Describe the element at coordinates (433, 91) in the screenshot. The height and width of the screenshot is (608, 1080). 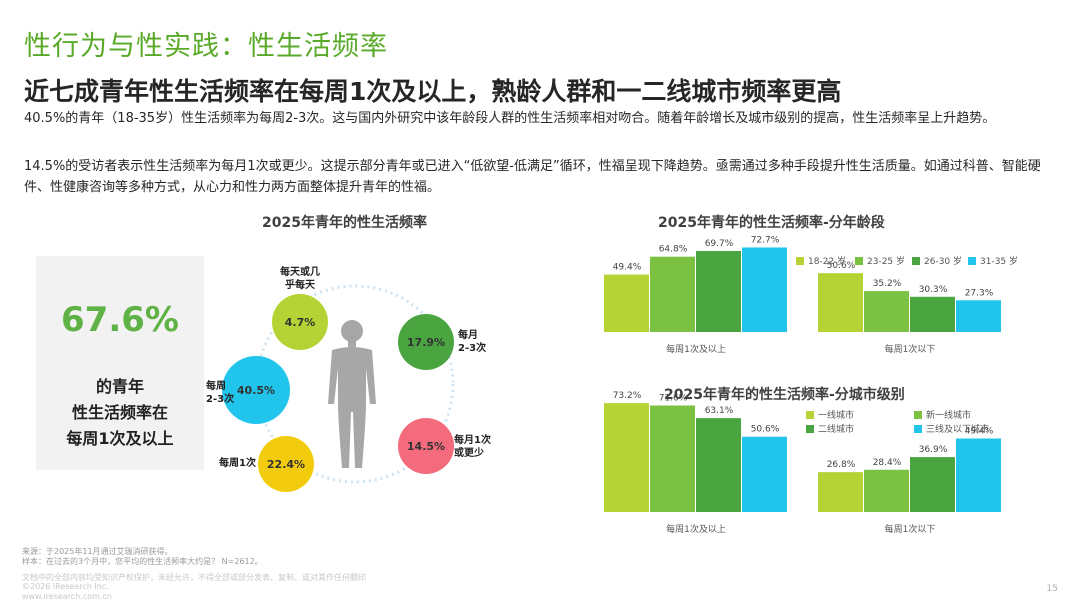
I see `headline: 近七成青年性生活频率在每周1次及以上，熟龄人群和一二线城市频率更高` at that location.